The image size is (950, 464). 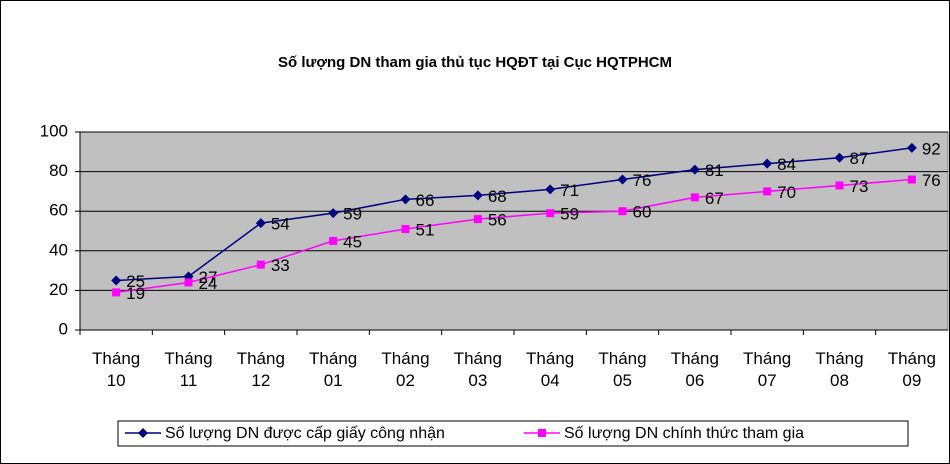 I want to click on legend-label: Số lượng DN chính thức tham gia, so click(x=684, y=433).